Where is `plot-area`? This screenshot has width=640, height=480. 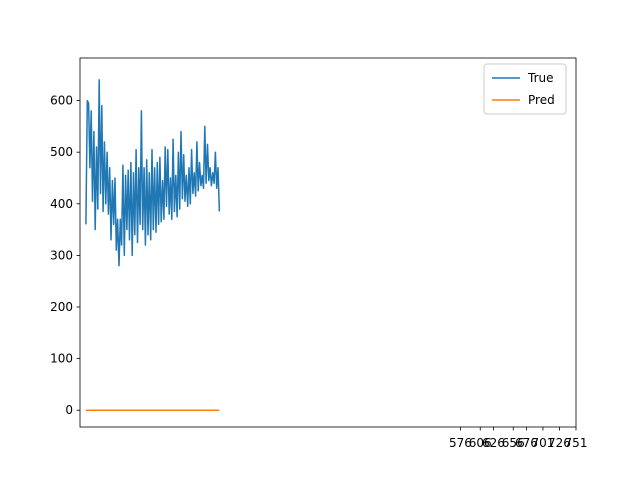 plot-area is located at coordinates (153, 245).